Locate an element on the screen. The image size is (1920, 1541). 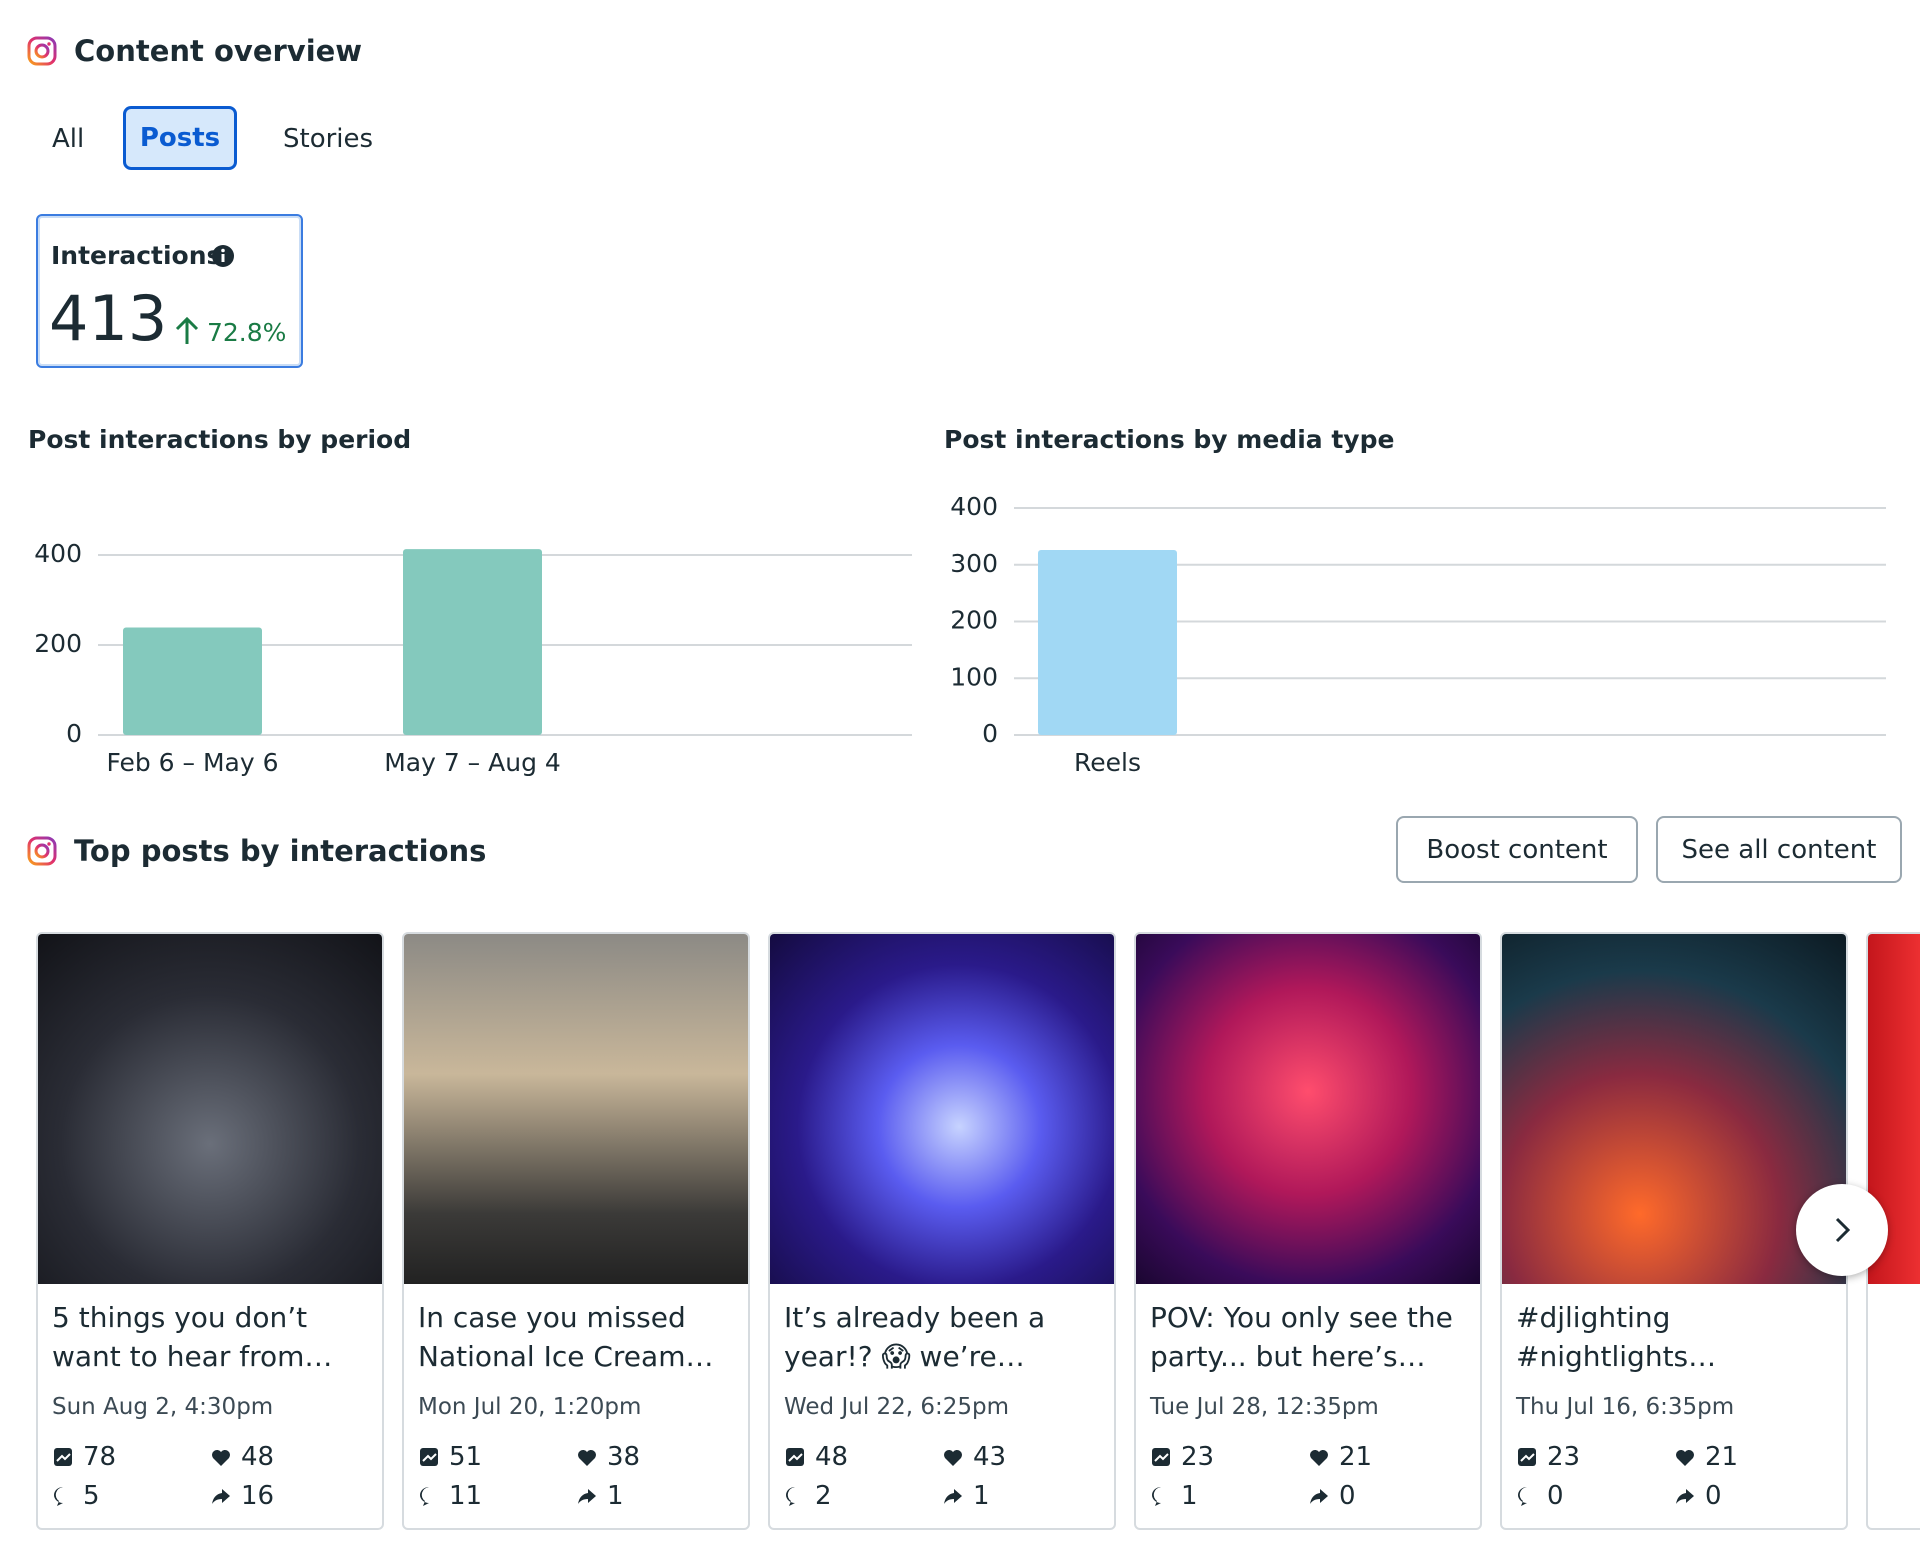
metric-card: Interactions 413 72.8% is located at coordinates (169, 291).